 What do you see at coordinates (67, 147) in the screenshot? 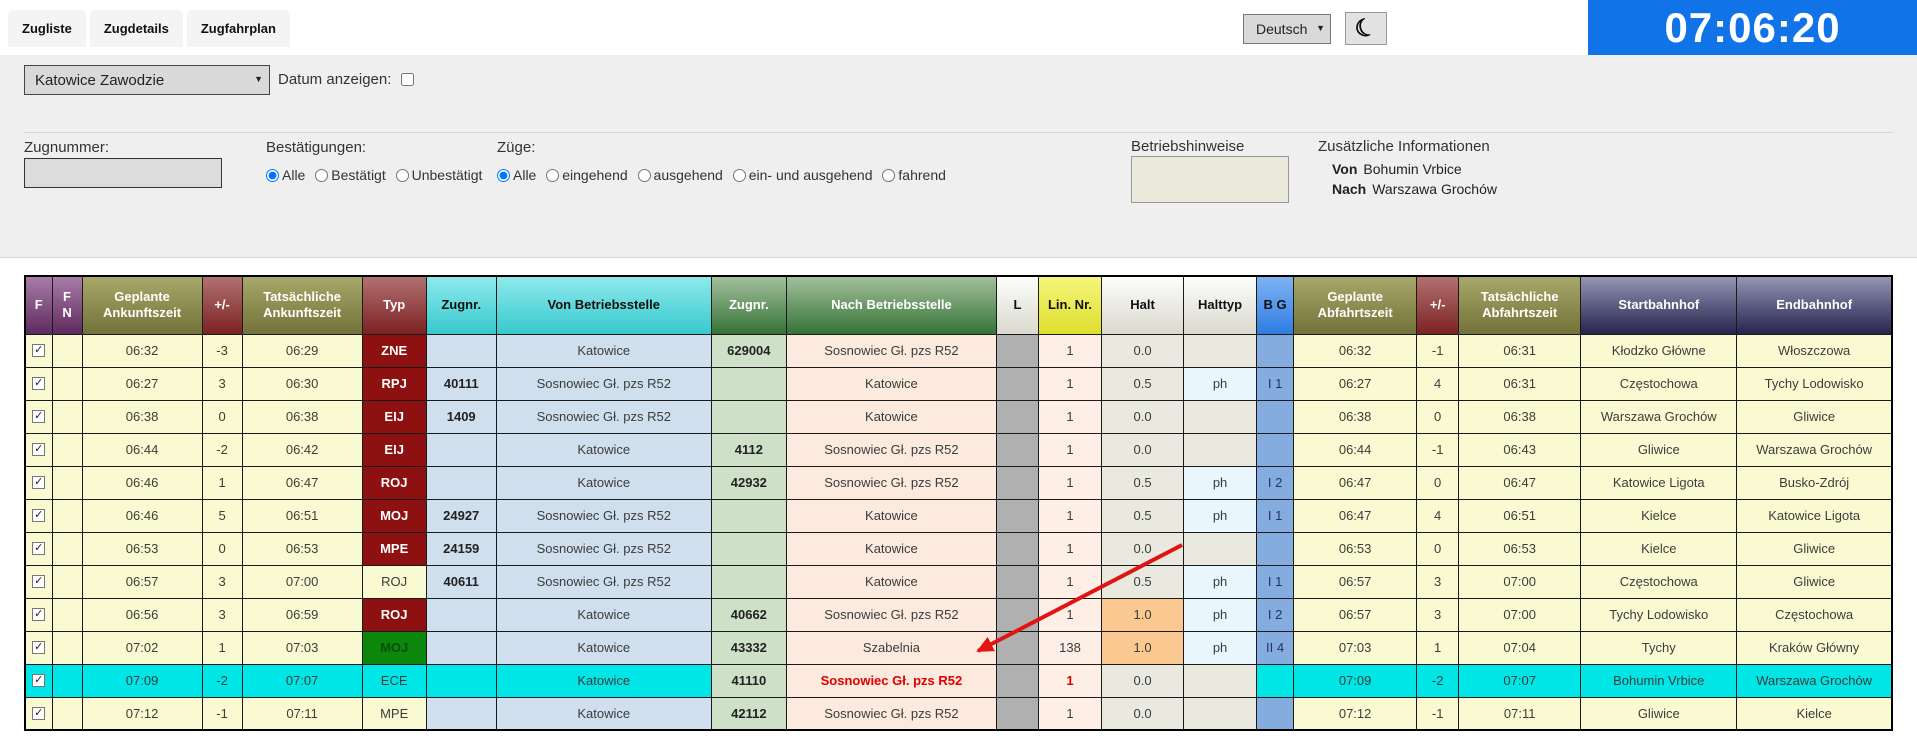
I see `zugnummer-label: Zugnummer:` at bounding box center [67, 147].